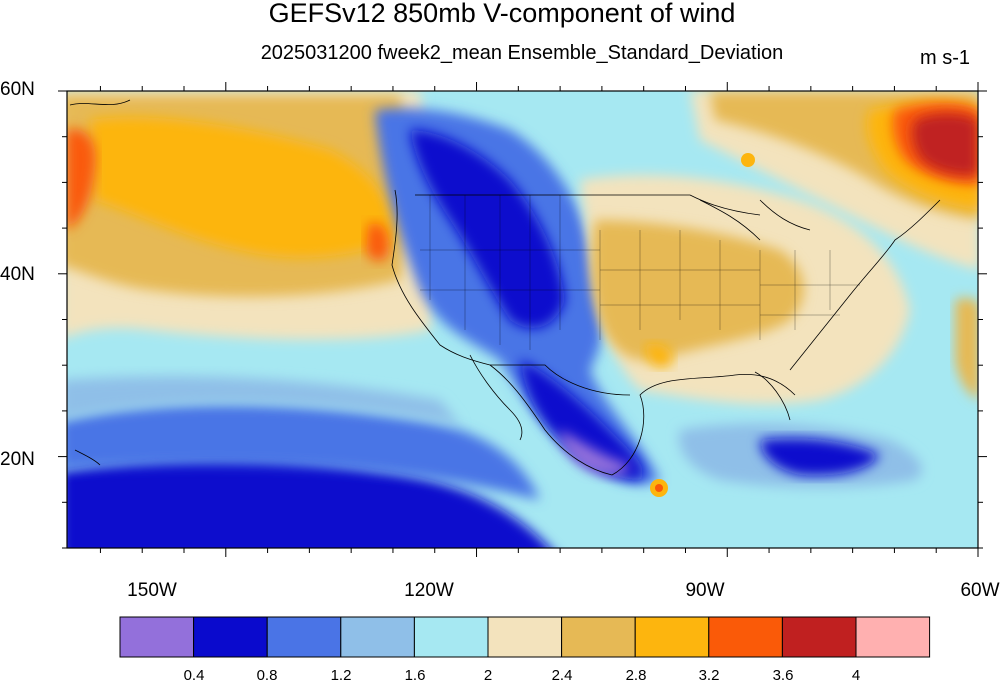 The height and width of the screenshot is (684, 1004). Describe the element at coordinates (783, 675) in the screenshot. I see `colorbar-label: 3.6` at that location.